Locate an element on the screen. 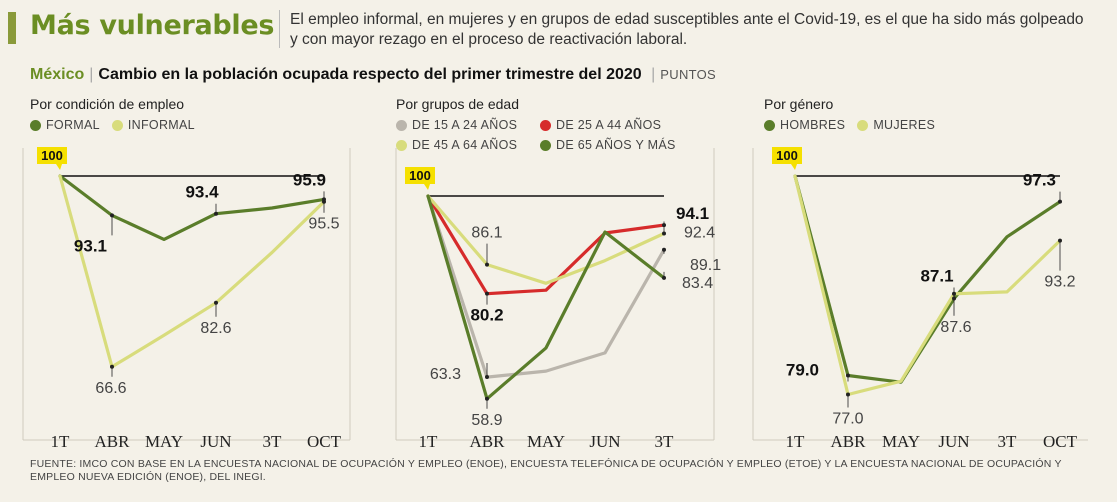 This screenshot has width=1117, height=502. data-label: 79.0 is located at coordinates (802, 370).